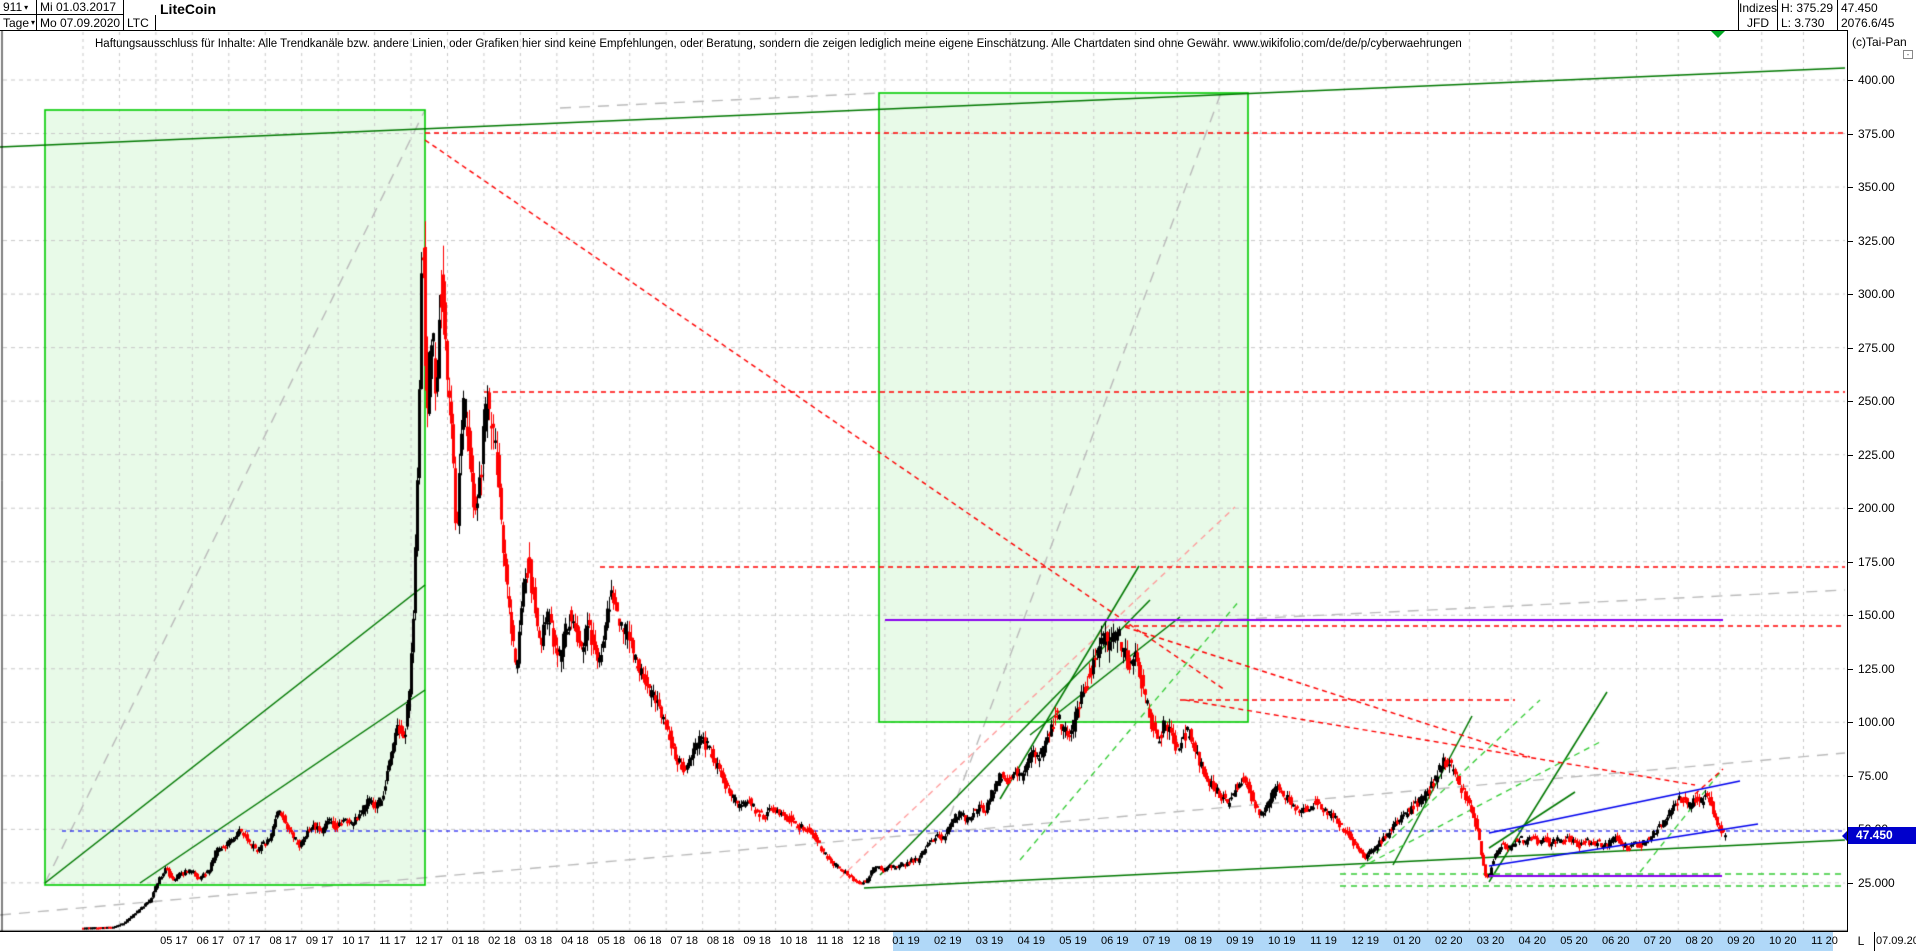 The width and height of the screenshot is (1916, 952). I want to click on x-axis-label: 07 20, so click(1657, 941).